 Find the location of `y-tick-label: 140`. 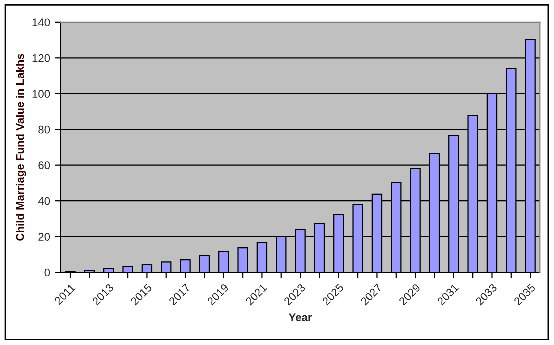

y-tick-label: 140 is located at coordinates (41, 22).